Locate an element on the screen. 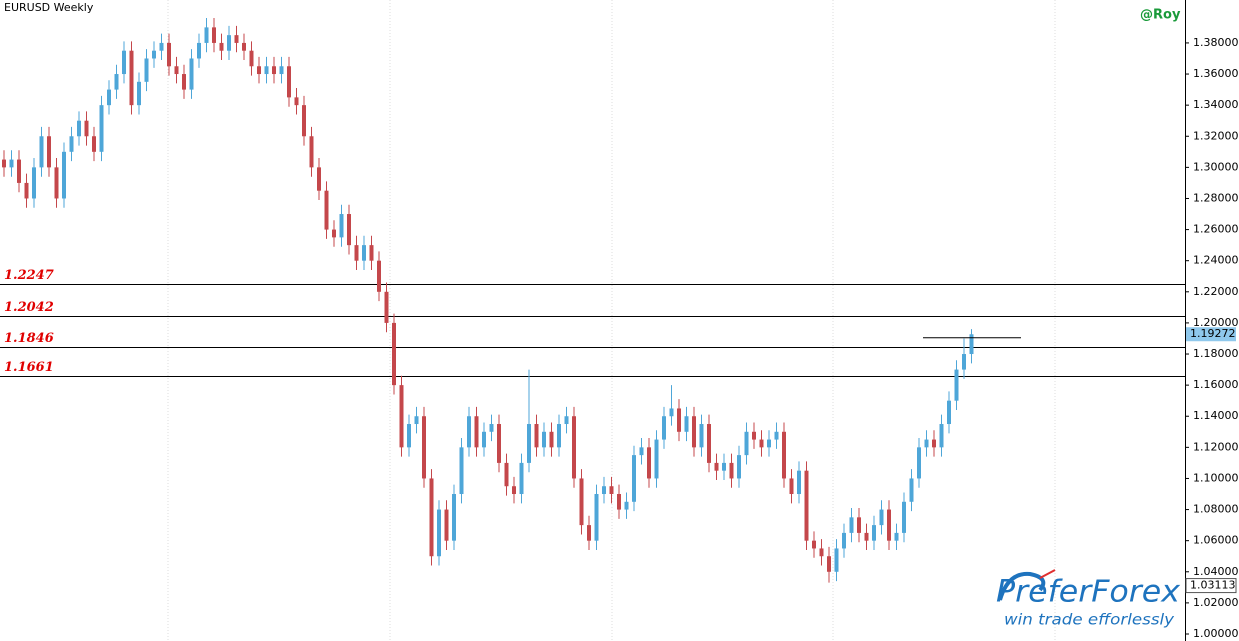 Image resolution: width=1239 pixels, height=641 pixels. y-tick-label: 1.18000 is located at coordinates (1216, 353).